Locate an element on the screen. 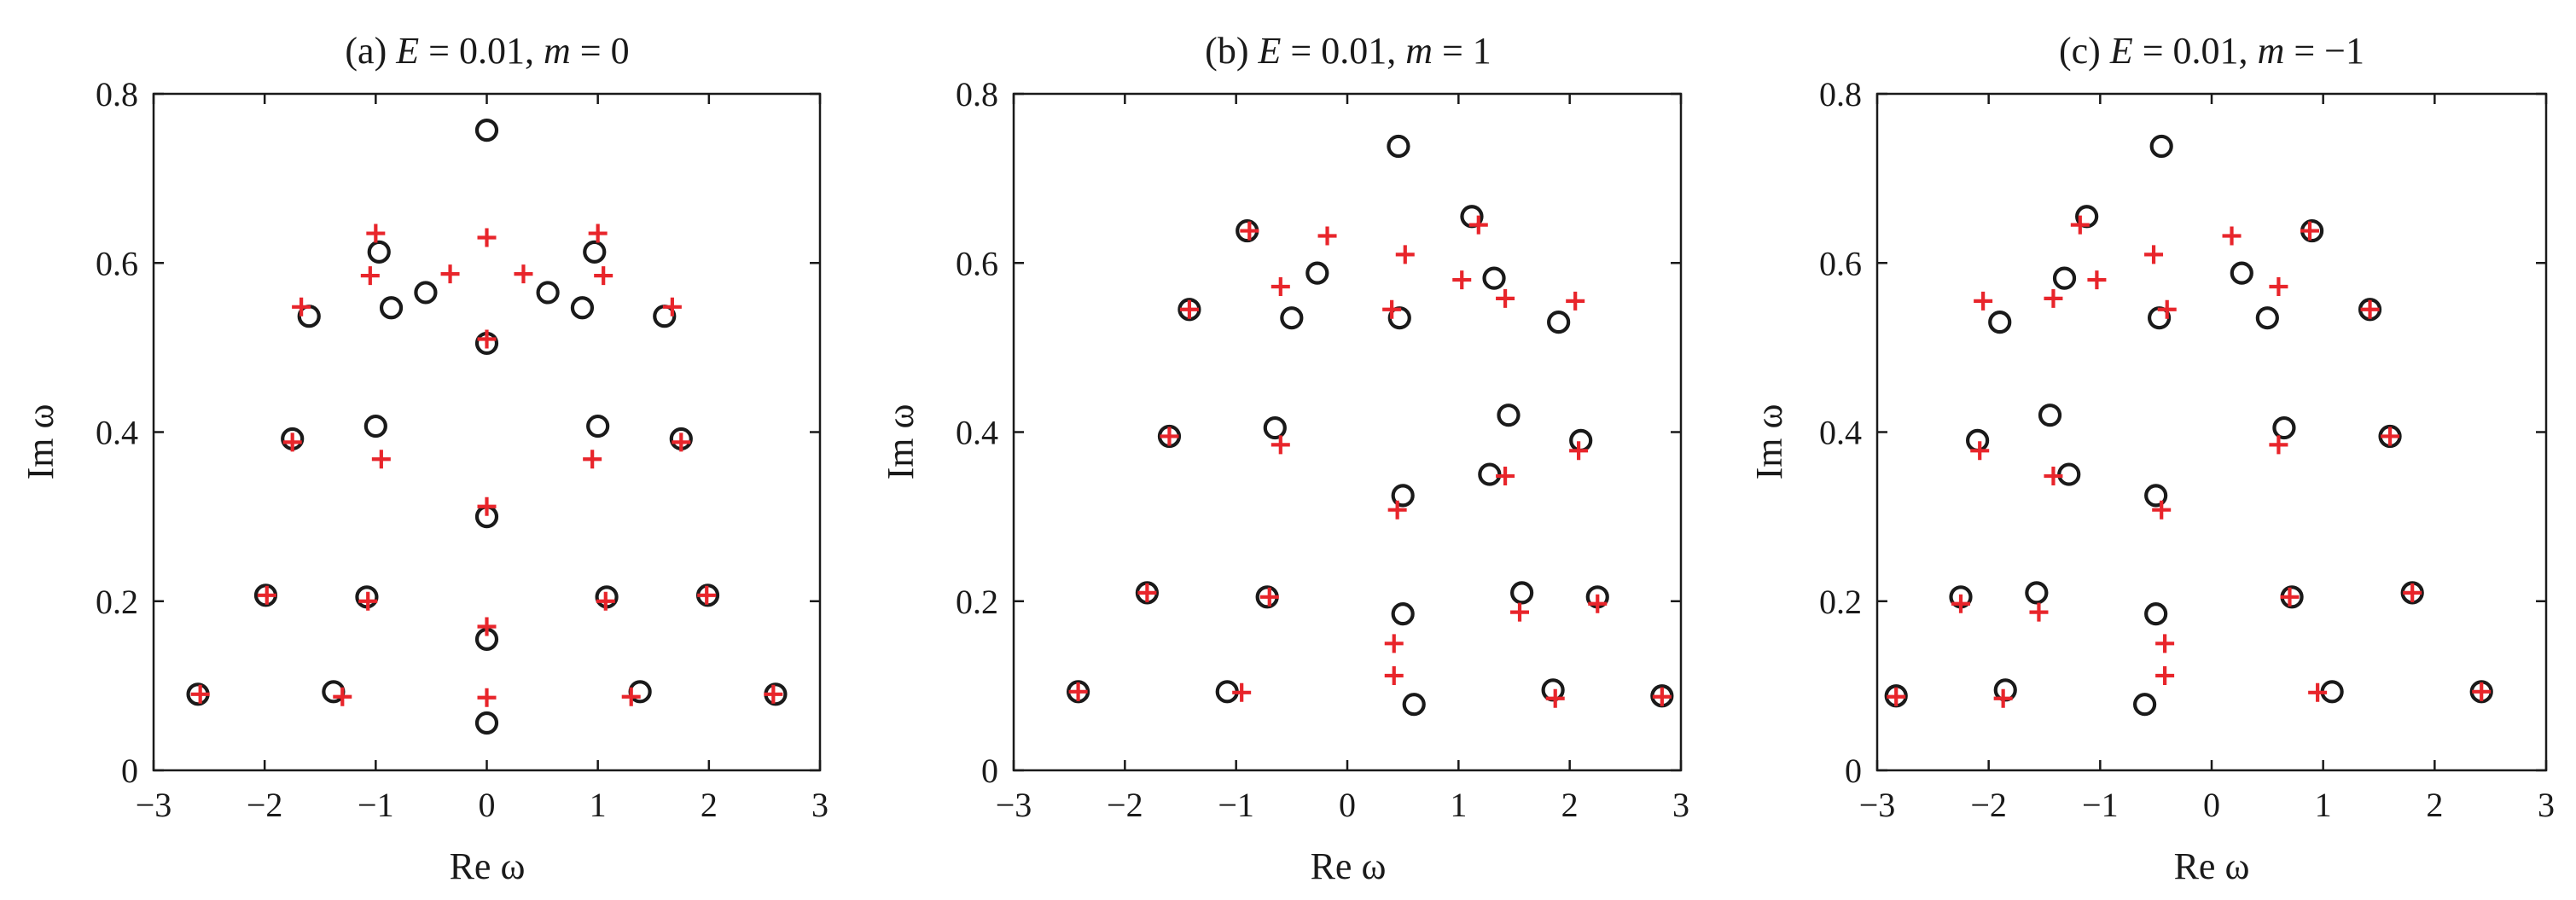 This screenshot has height=900, width=2576. x-tick-label: −1 is located at coordinates (376, 805).